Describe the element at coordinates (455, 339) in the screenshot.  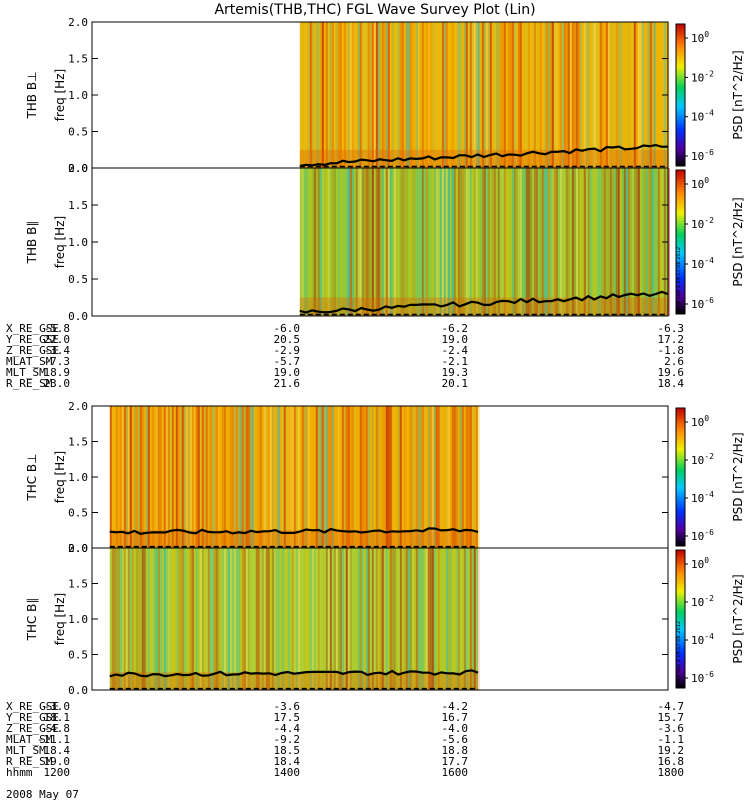
I see `ephemeris-value: 19.0` at that location.